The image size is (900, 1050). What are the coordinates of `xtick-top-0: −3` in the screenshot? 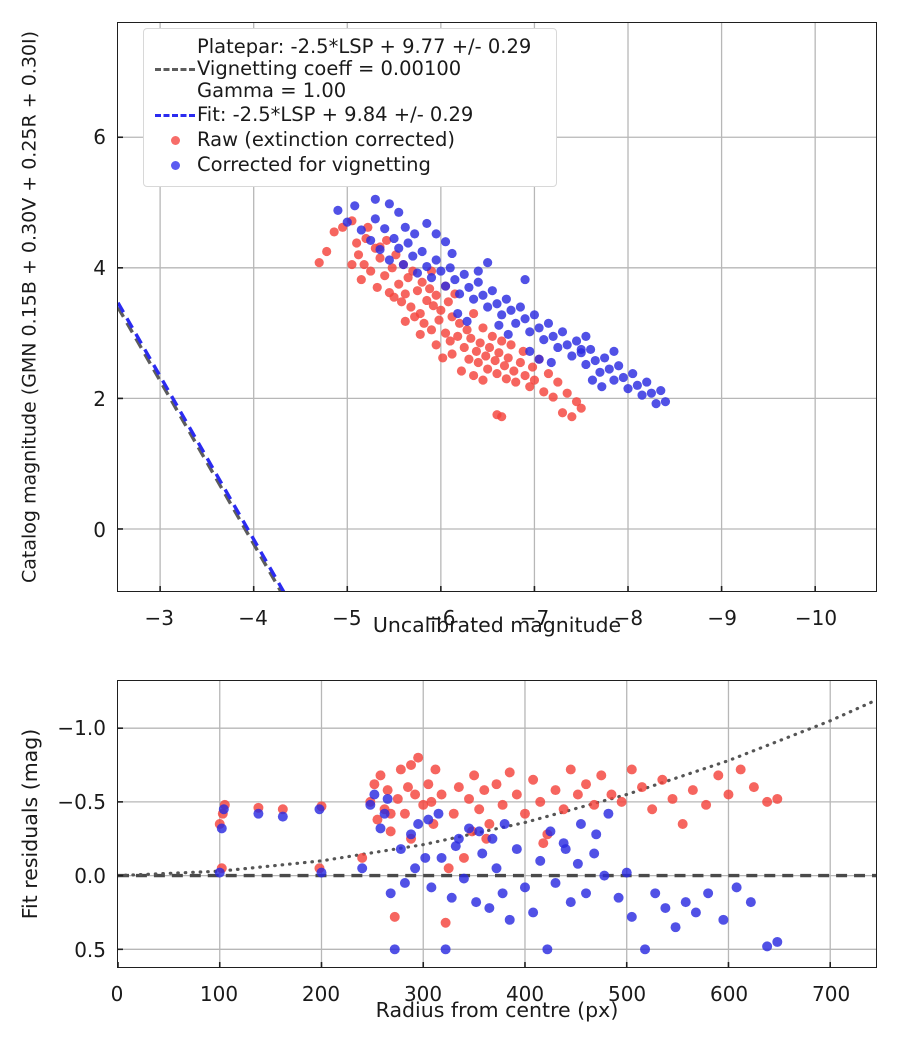 It's located at (159, 618).